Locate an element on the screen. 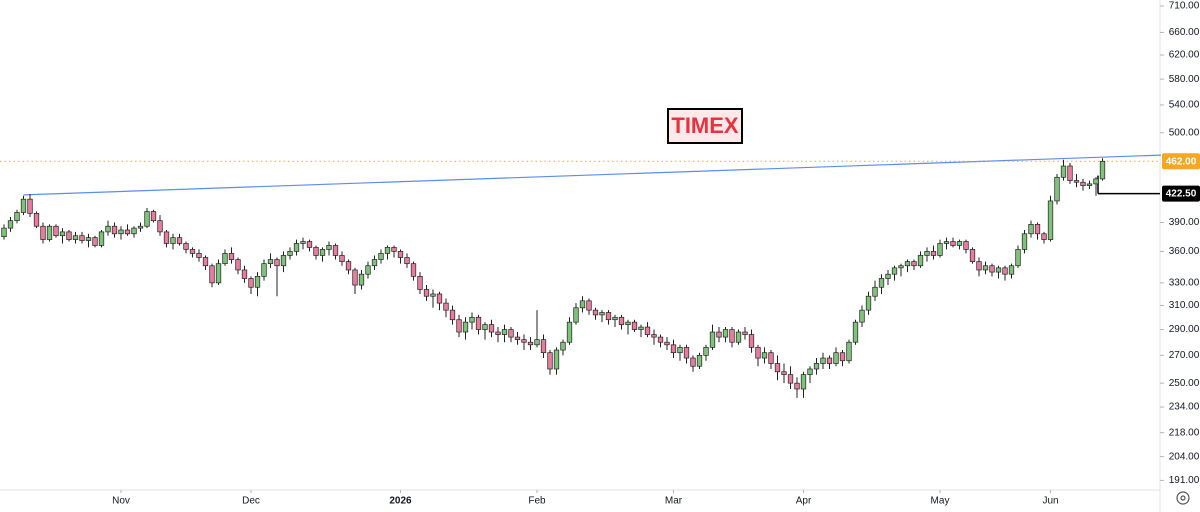  x-tick-label: Mar is located at coordinates (674, 501).